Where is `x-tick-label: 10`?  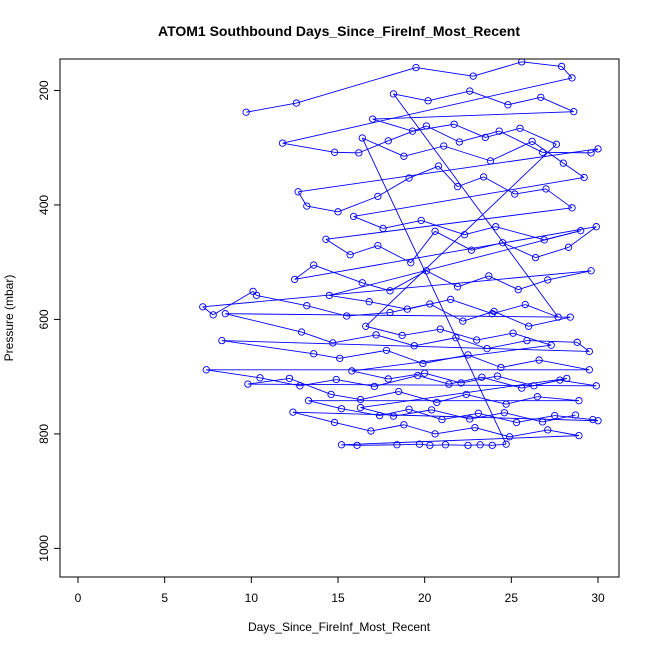 x-tick-label: 10 is located at coordinates (252, 598).